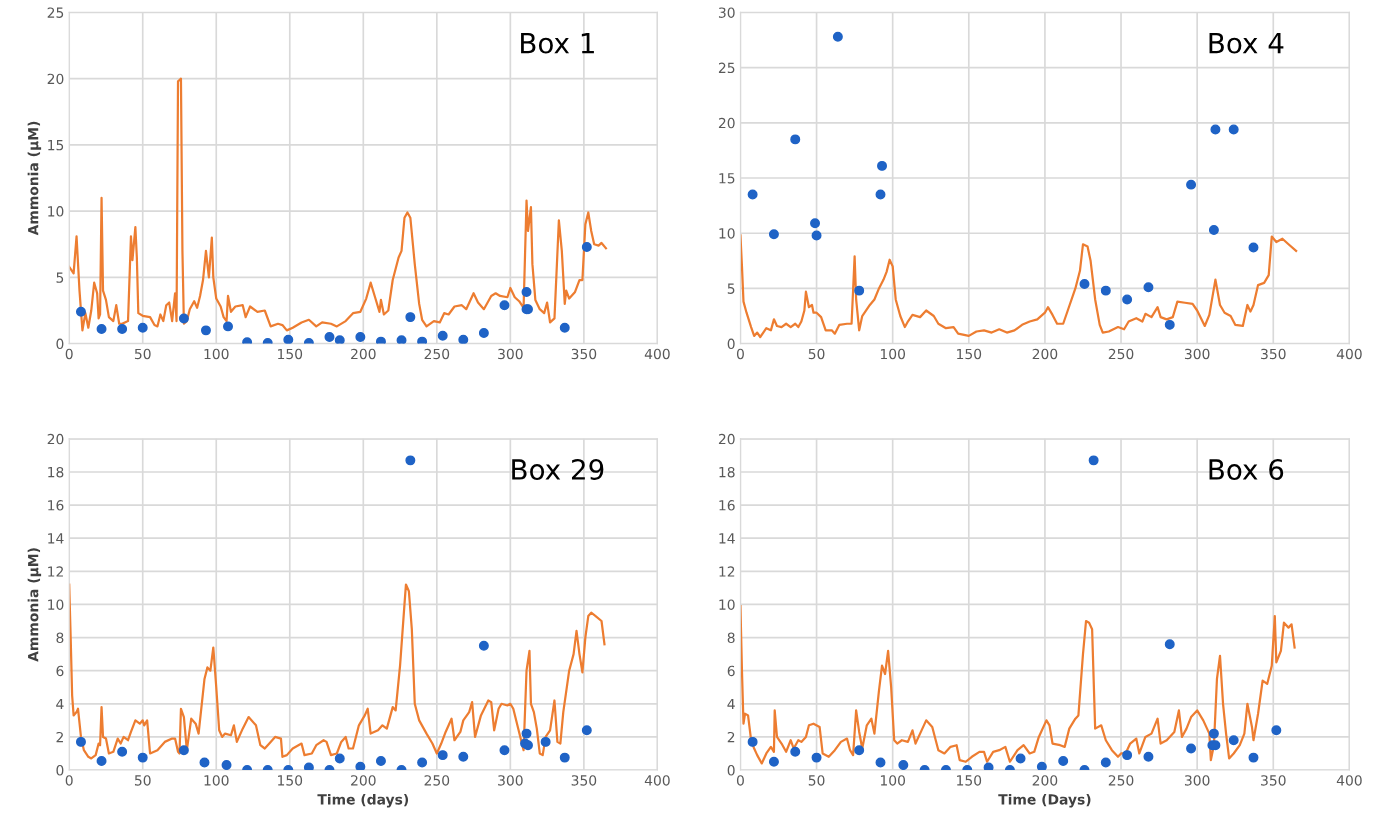 This screenshot has height=828, width=1384. What do you see at coordinates (363, 800) in the screenshot?
I see `x-axis-title: Time (days)` at bounding box center [363, 800].